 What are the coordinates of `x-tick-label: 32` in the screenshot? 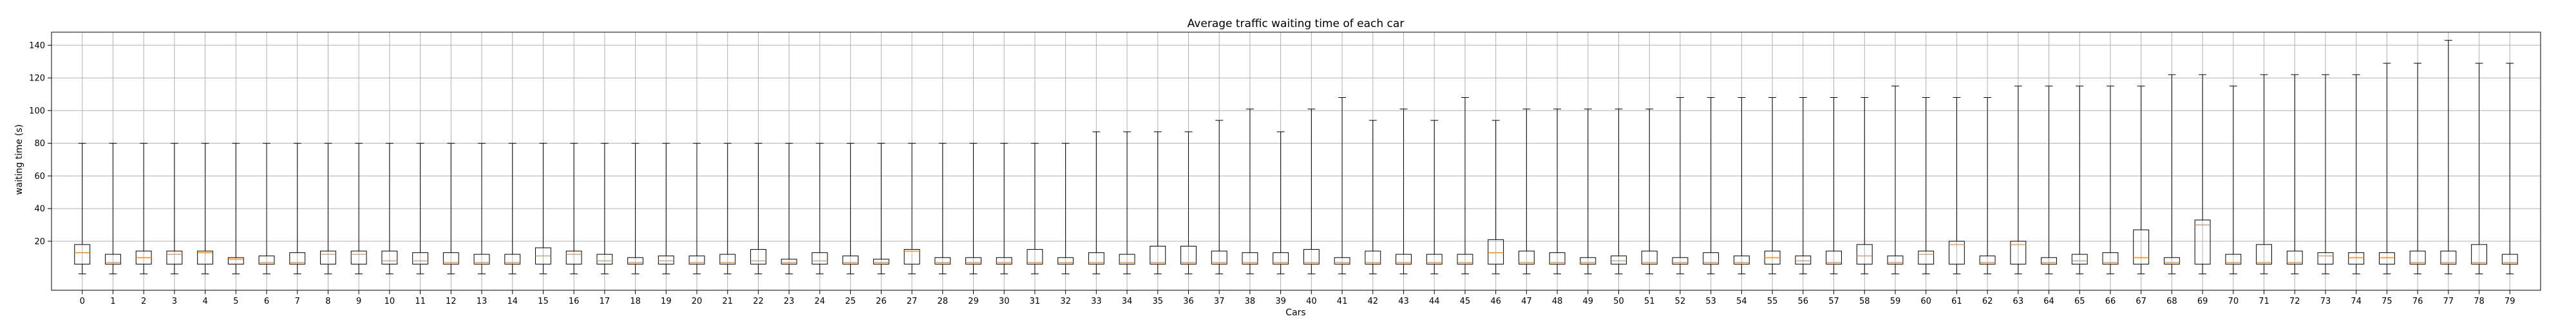 It's located at (1065, 301).